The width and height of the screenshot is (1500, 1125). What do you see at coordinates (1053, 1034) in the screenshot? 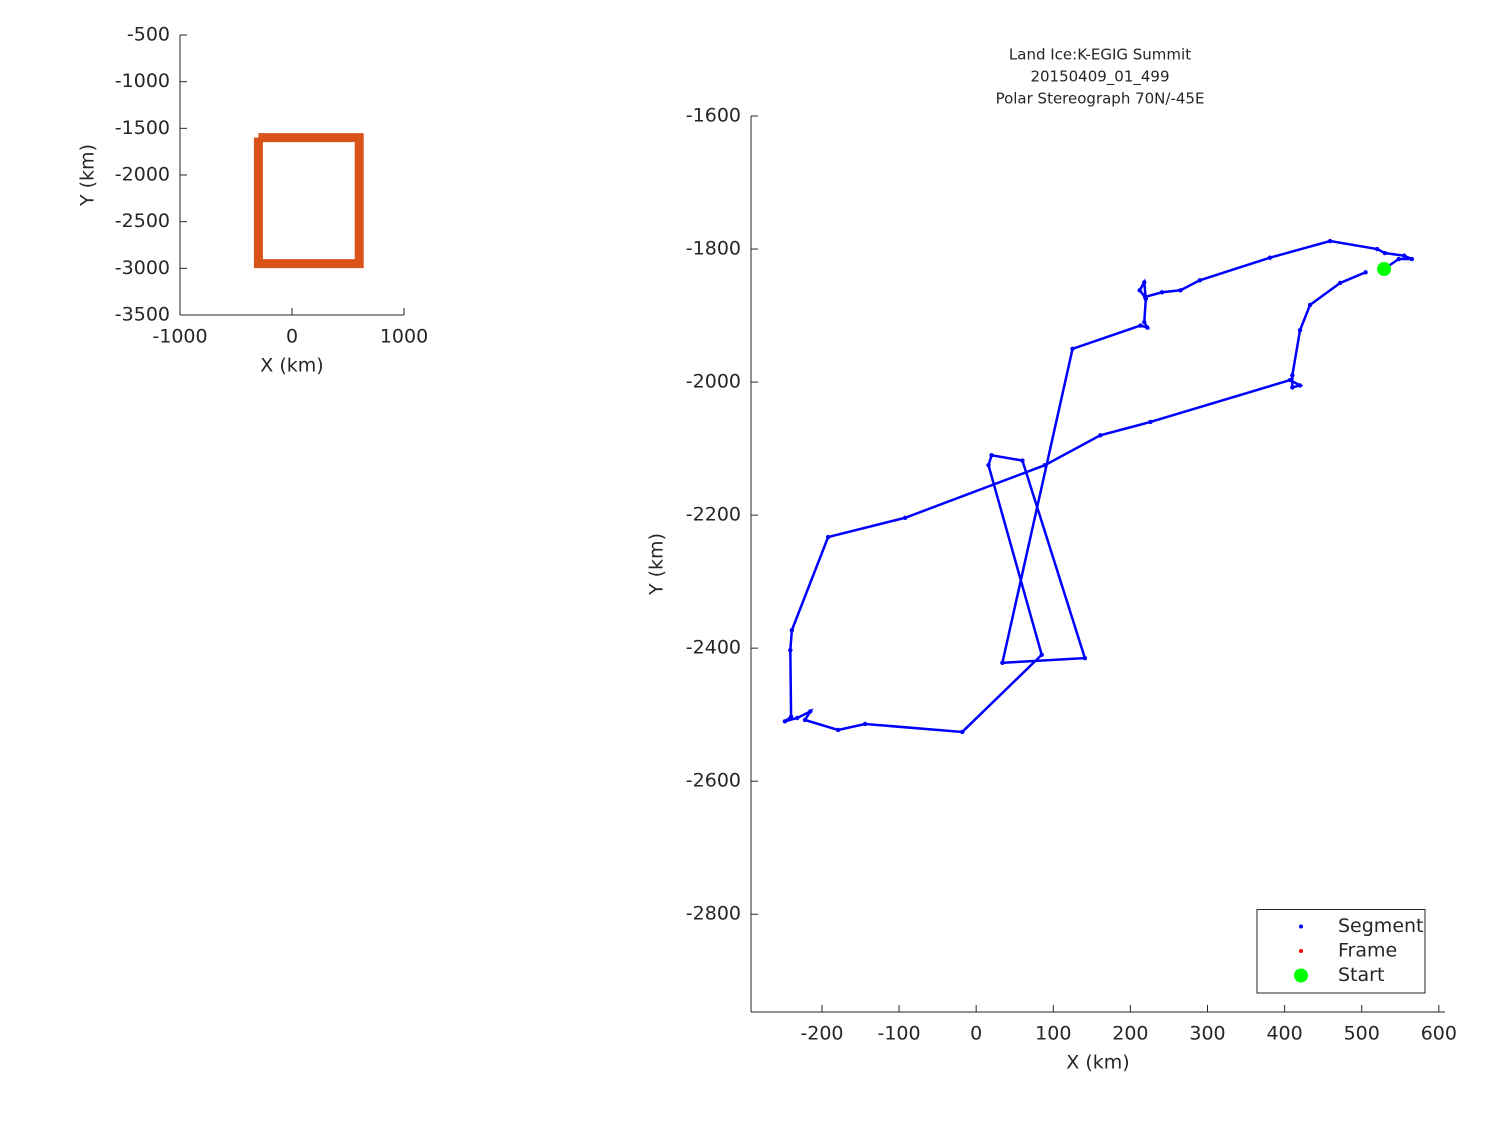
I see `x-tick-label: 100` at bounding box center [1053, 1034].